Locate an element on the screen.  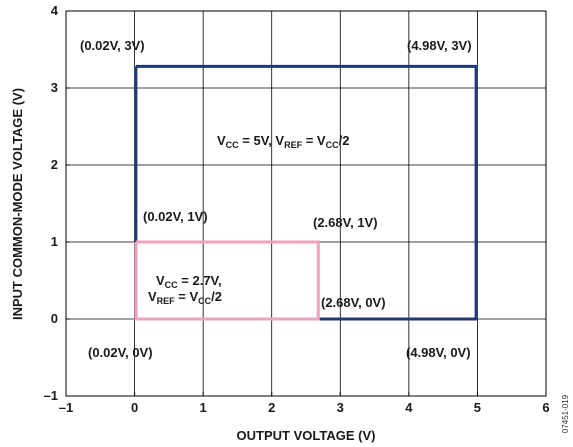
point-annotation: (4.98V, 3V) is located at coordinates (439, 45).